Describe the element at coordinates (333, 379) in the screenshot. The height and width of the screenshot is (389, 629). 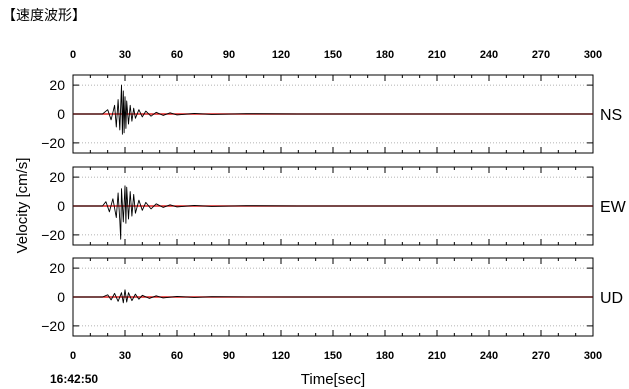
I see `x-axis-label: Time[sec]` at that location.